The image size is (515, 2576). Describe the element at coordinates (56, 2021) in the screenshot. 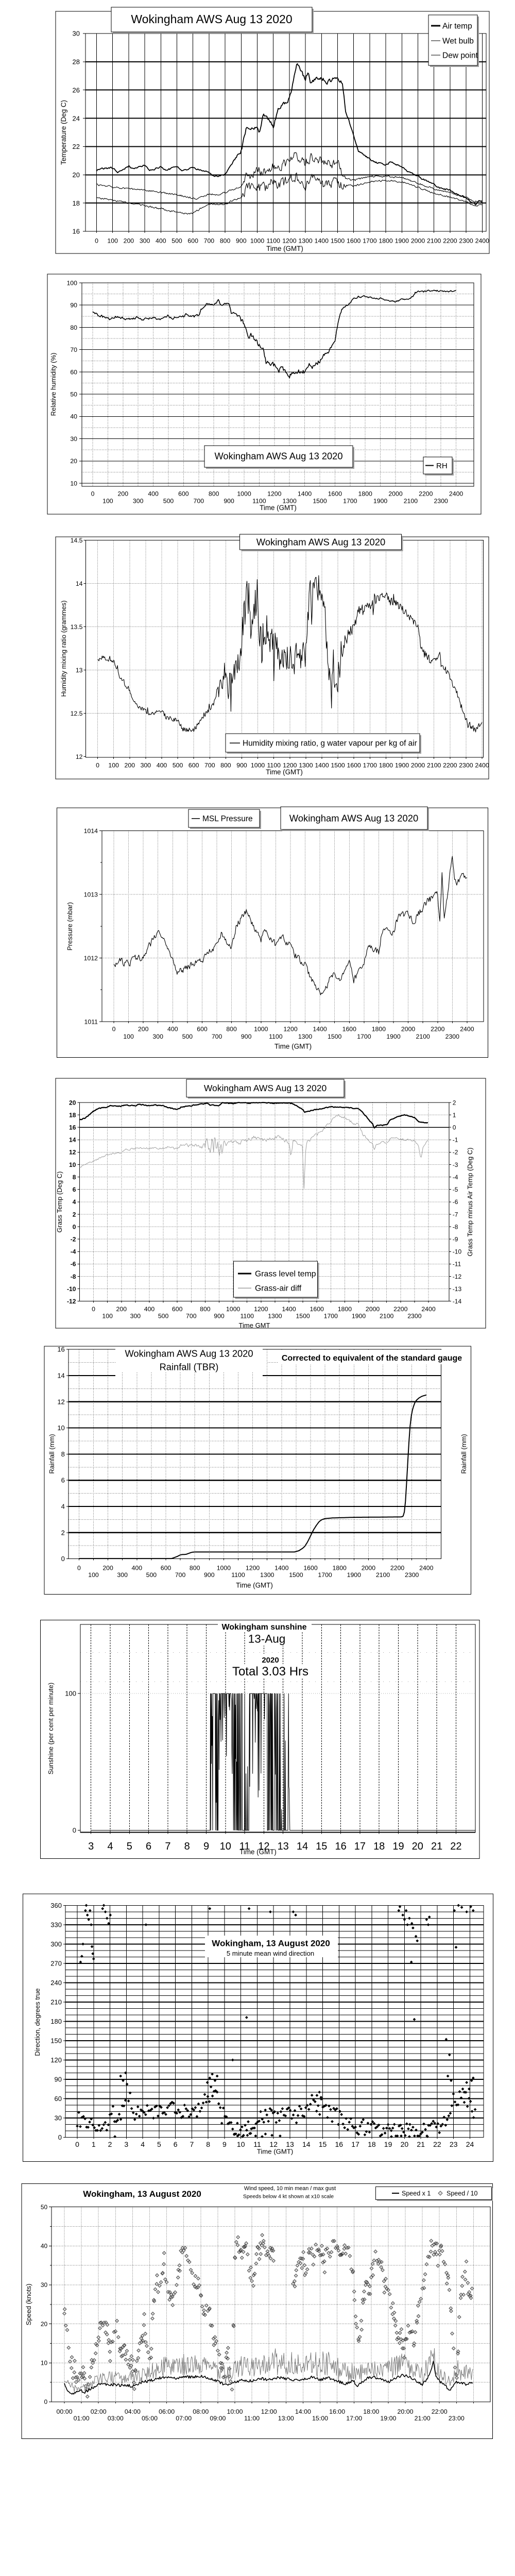

I see `svg-text: 180` at that location.